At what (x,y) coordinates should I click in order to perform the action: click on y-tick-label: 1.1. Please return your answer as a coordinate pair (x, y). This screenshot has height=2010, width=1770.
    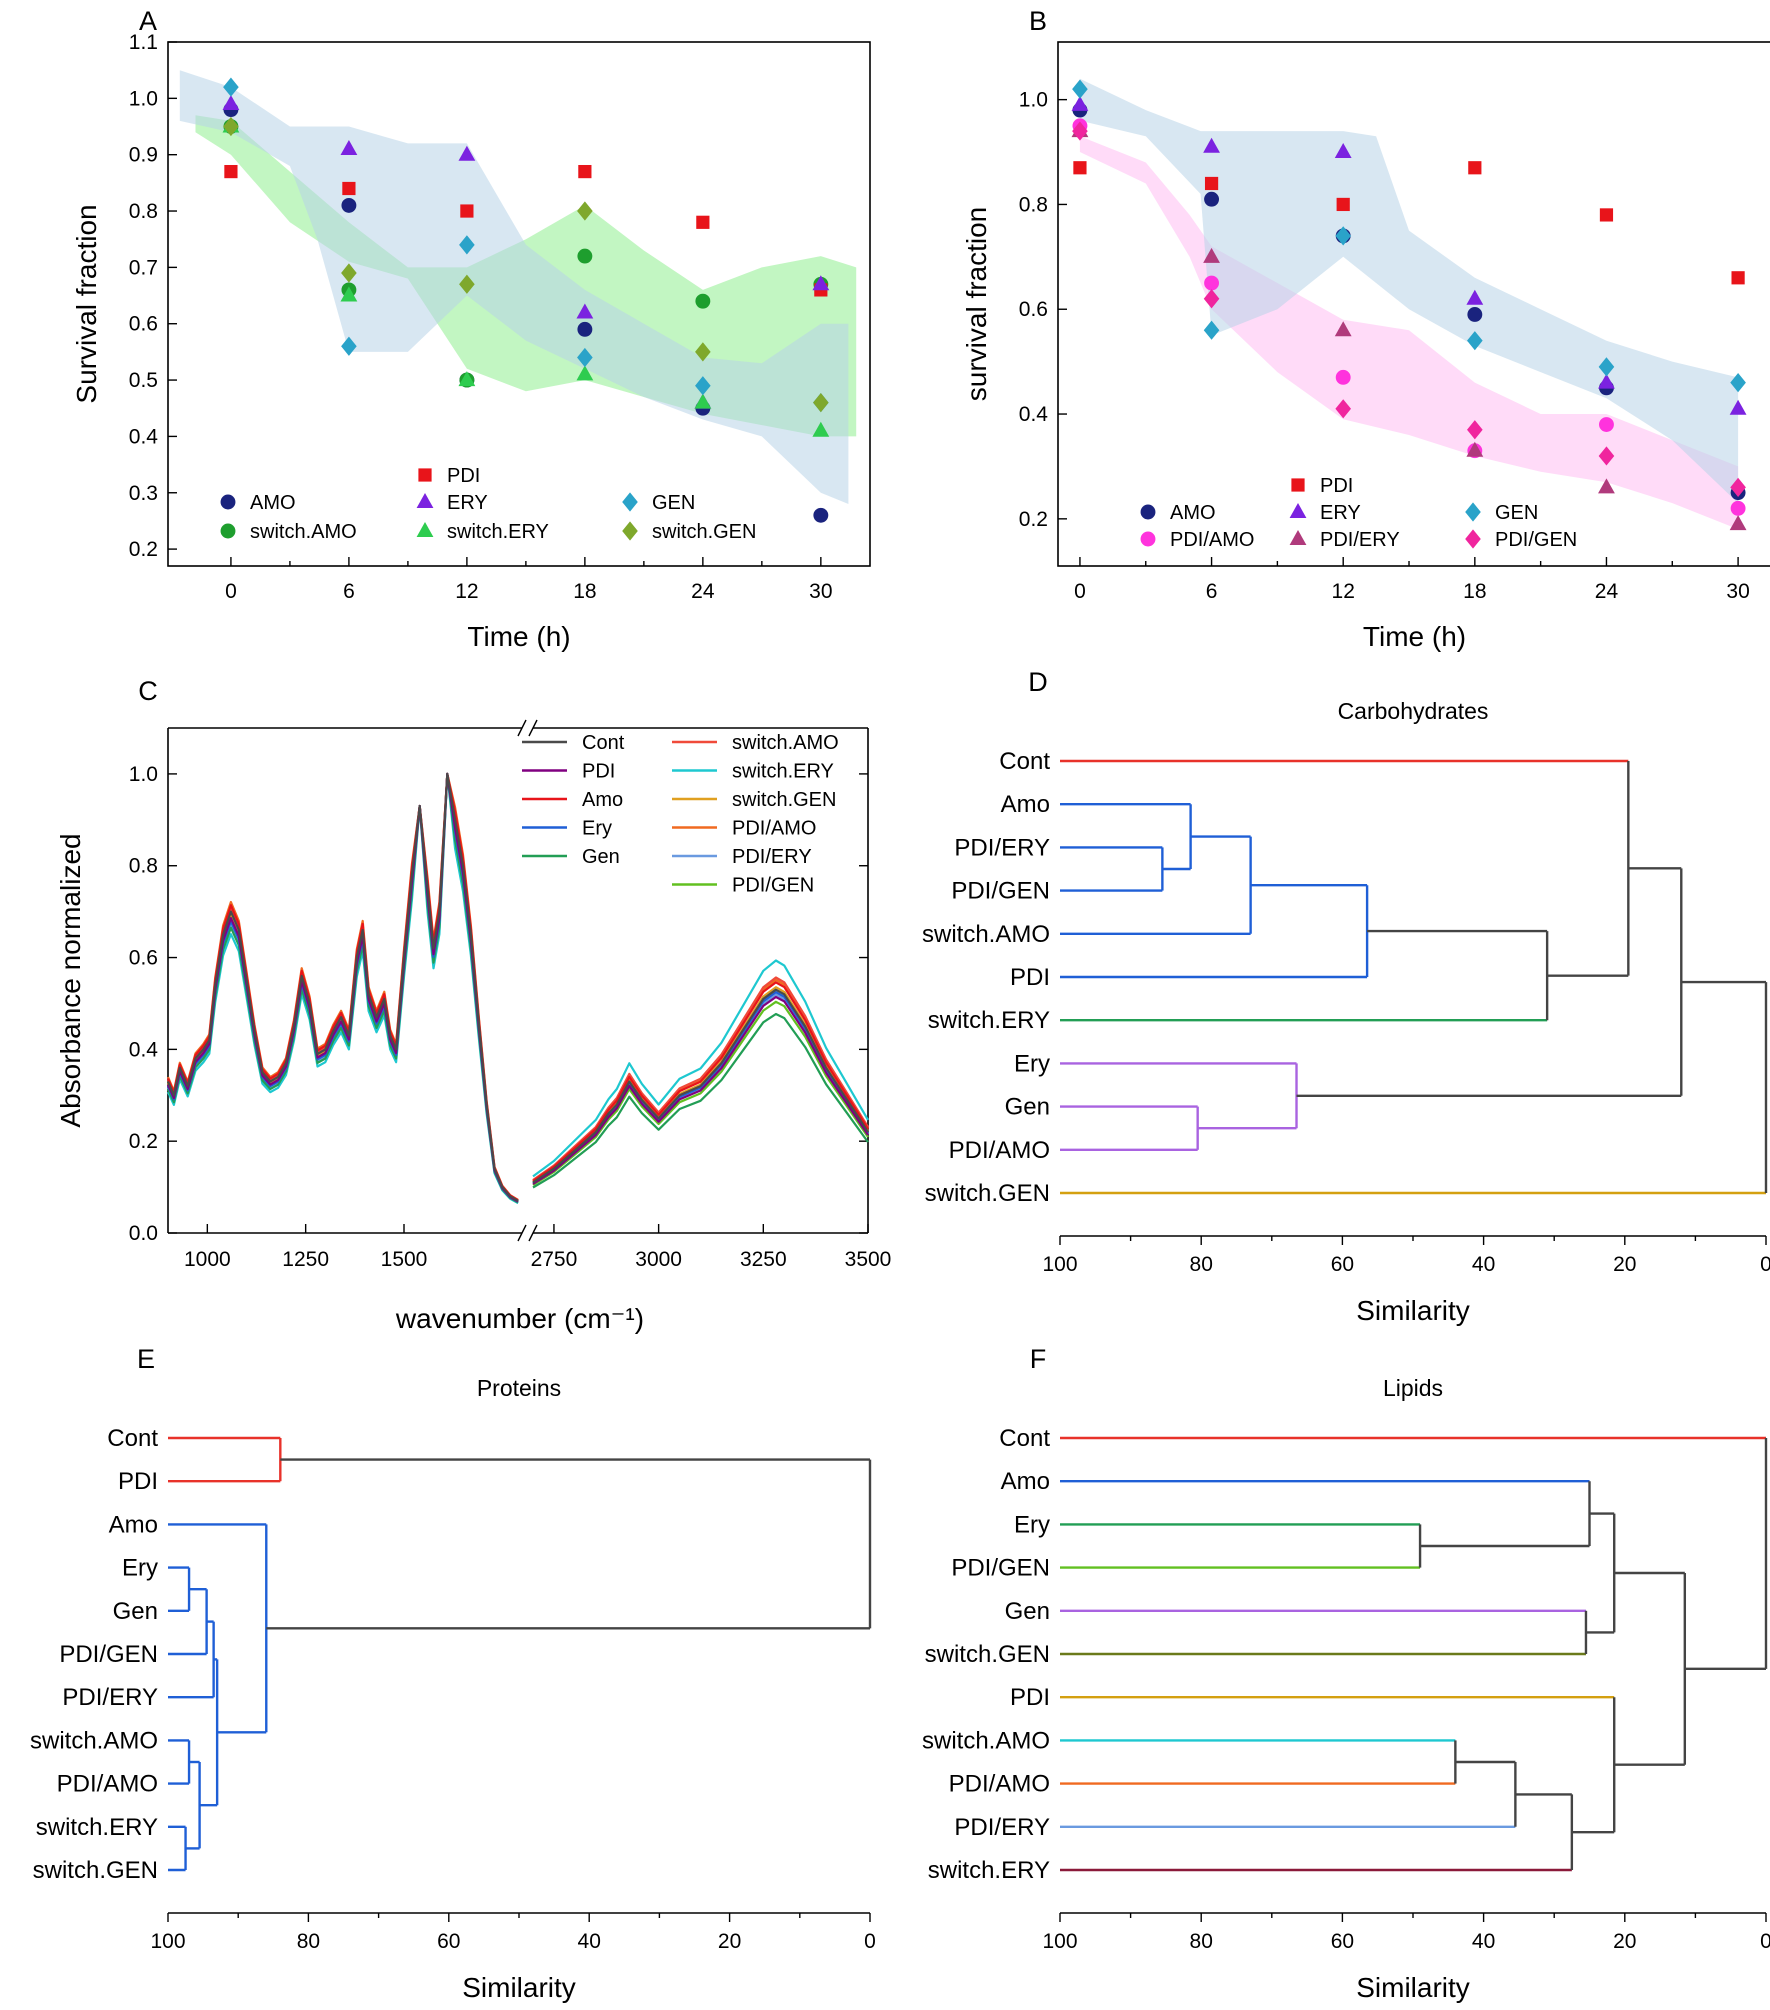
    Looking at the image, I should click on (143, 42).